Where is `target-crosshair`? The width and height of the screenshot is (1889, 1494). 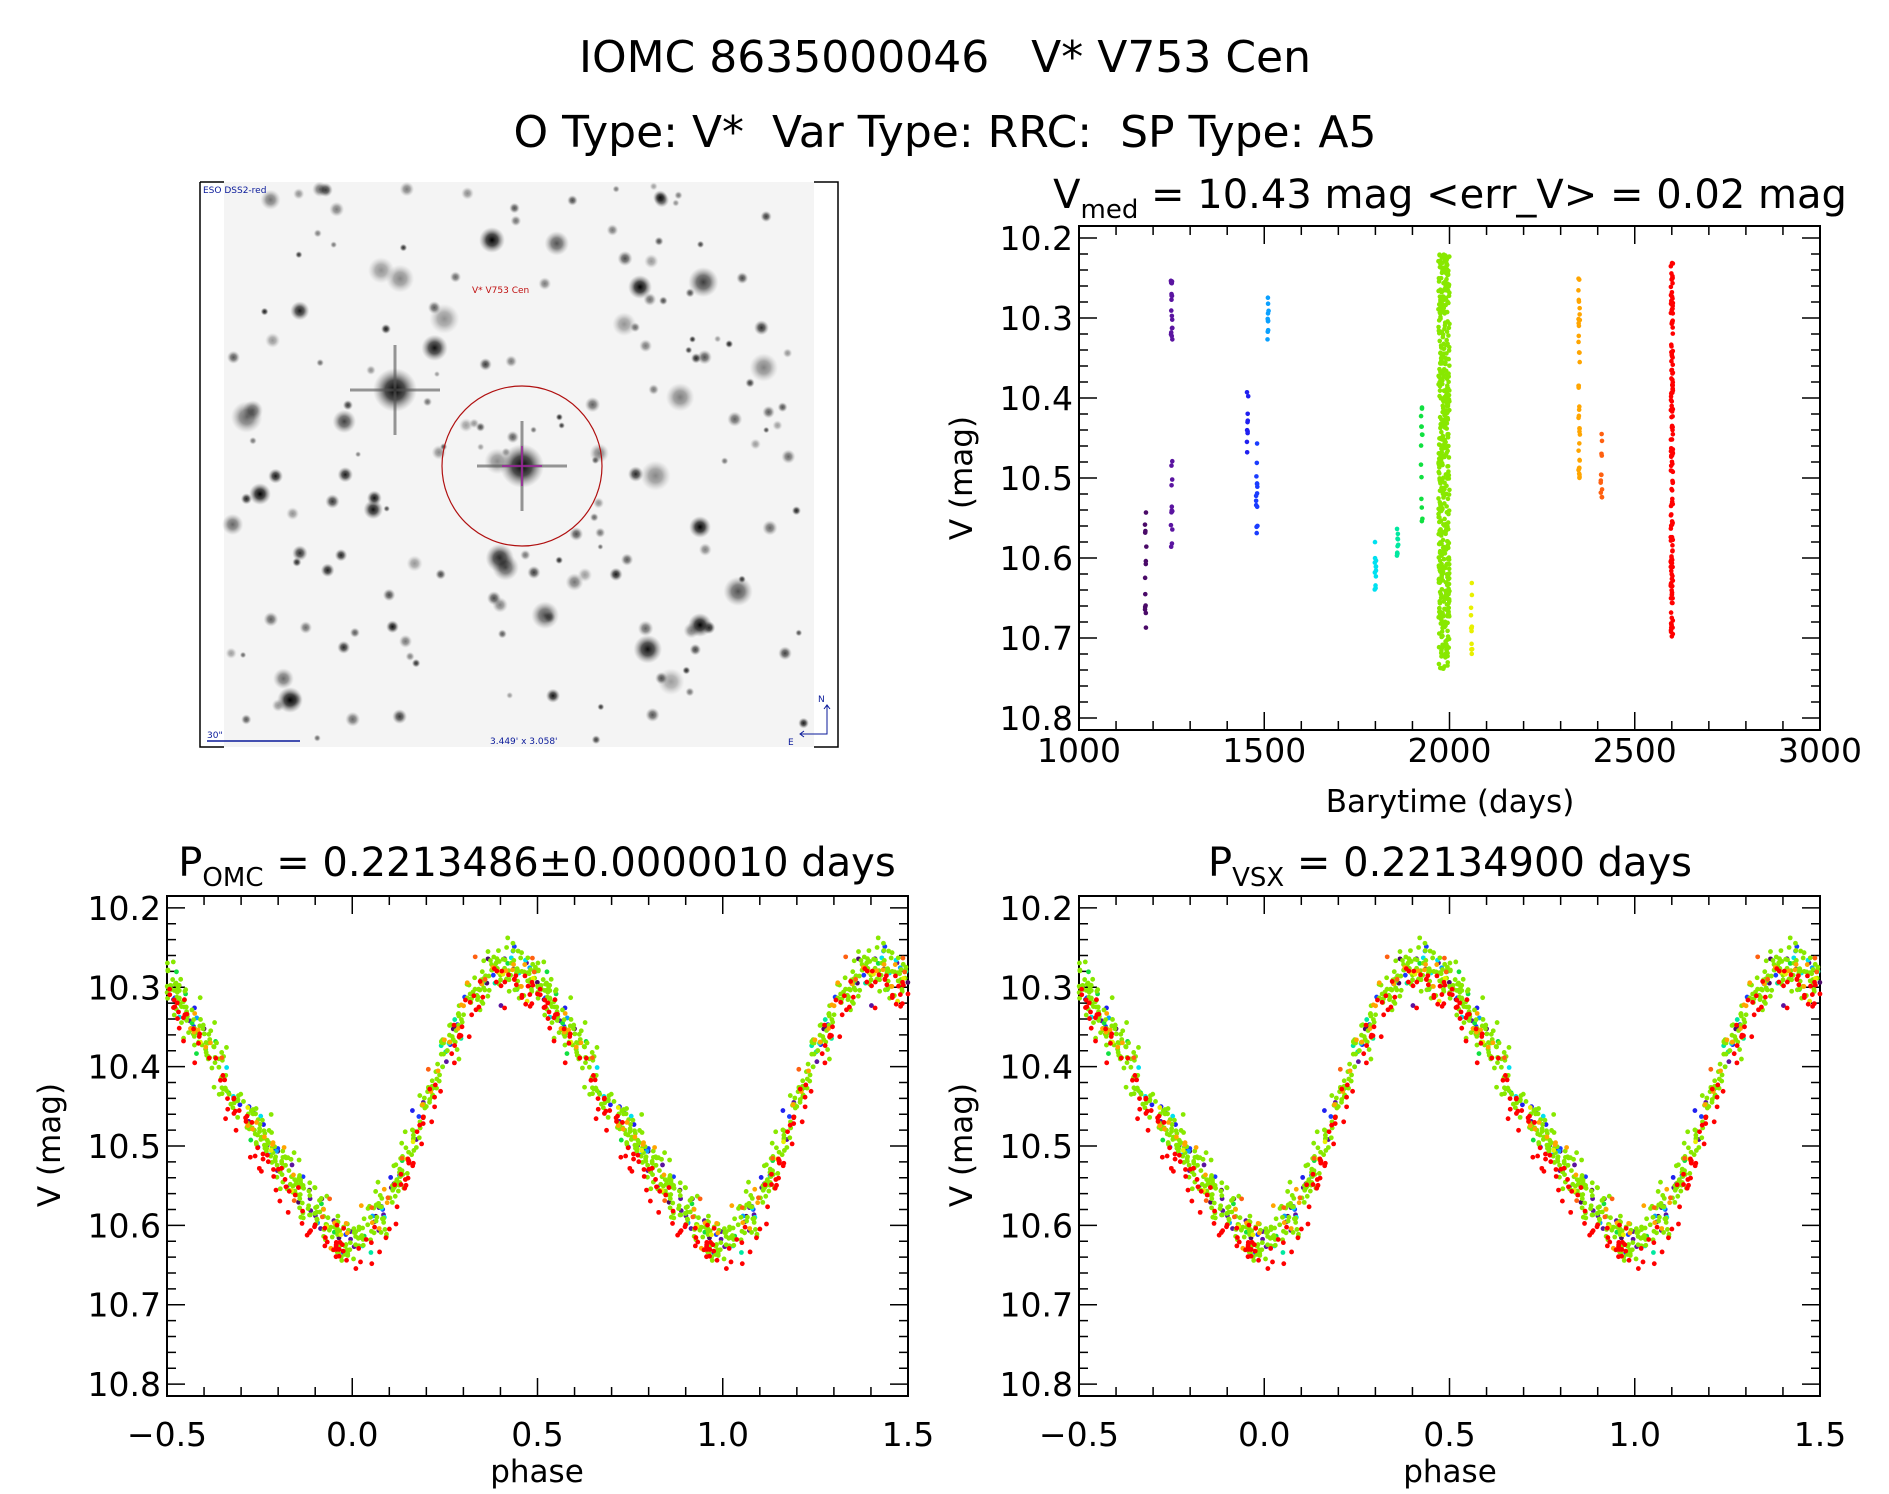
target-crosshair is located at coordinates (522, 466).